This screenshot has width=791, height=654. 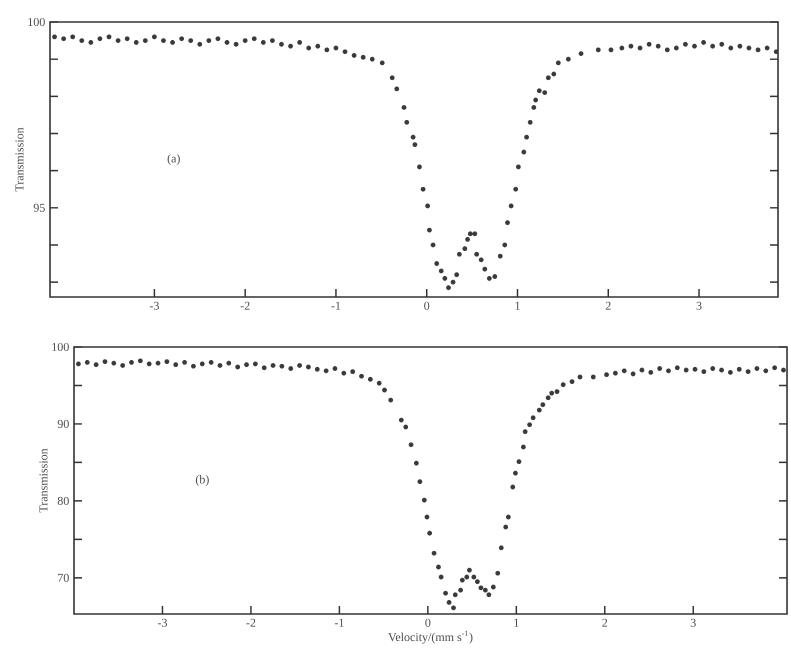 I want to click on y-tick-label: 70, so click(x=63, y=578).